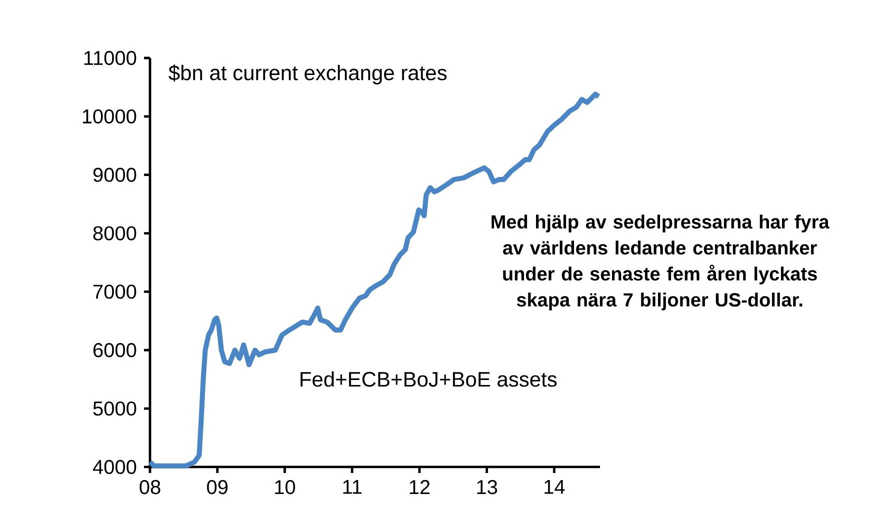 The height and width of the screenshot is (529, 875). Describe the element at coordinates (285, 487) in the screenshot. I see `x-tick-label: 10` at that location.